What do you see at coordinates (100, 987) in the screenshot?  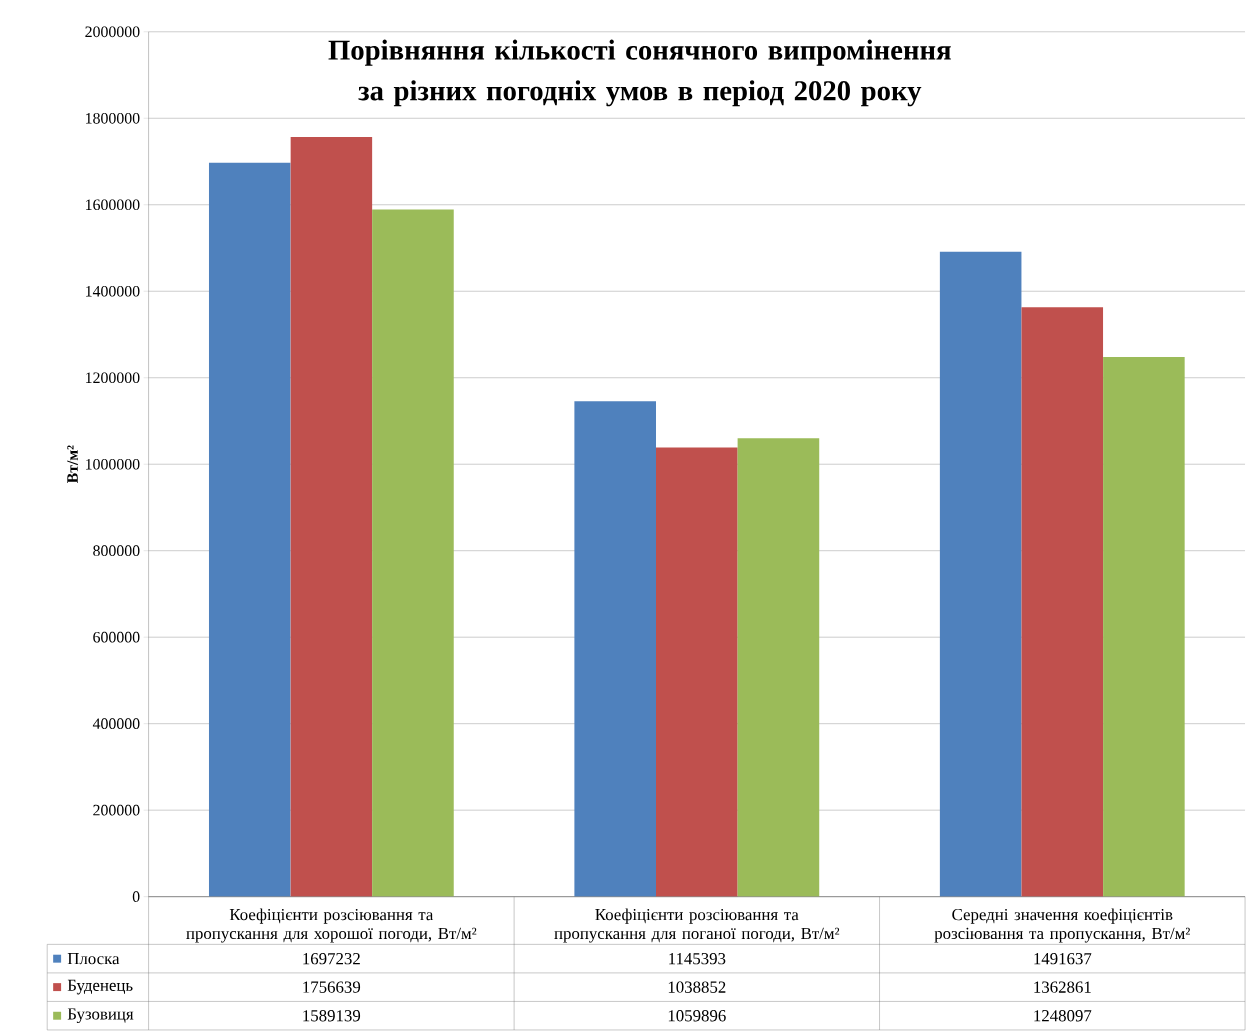 I see `legend-label: Буденець` at bounding box center [100, 987].